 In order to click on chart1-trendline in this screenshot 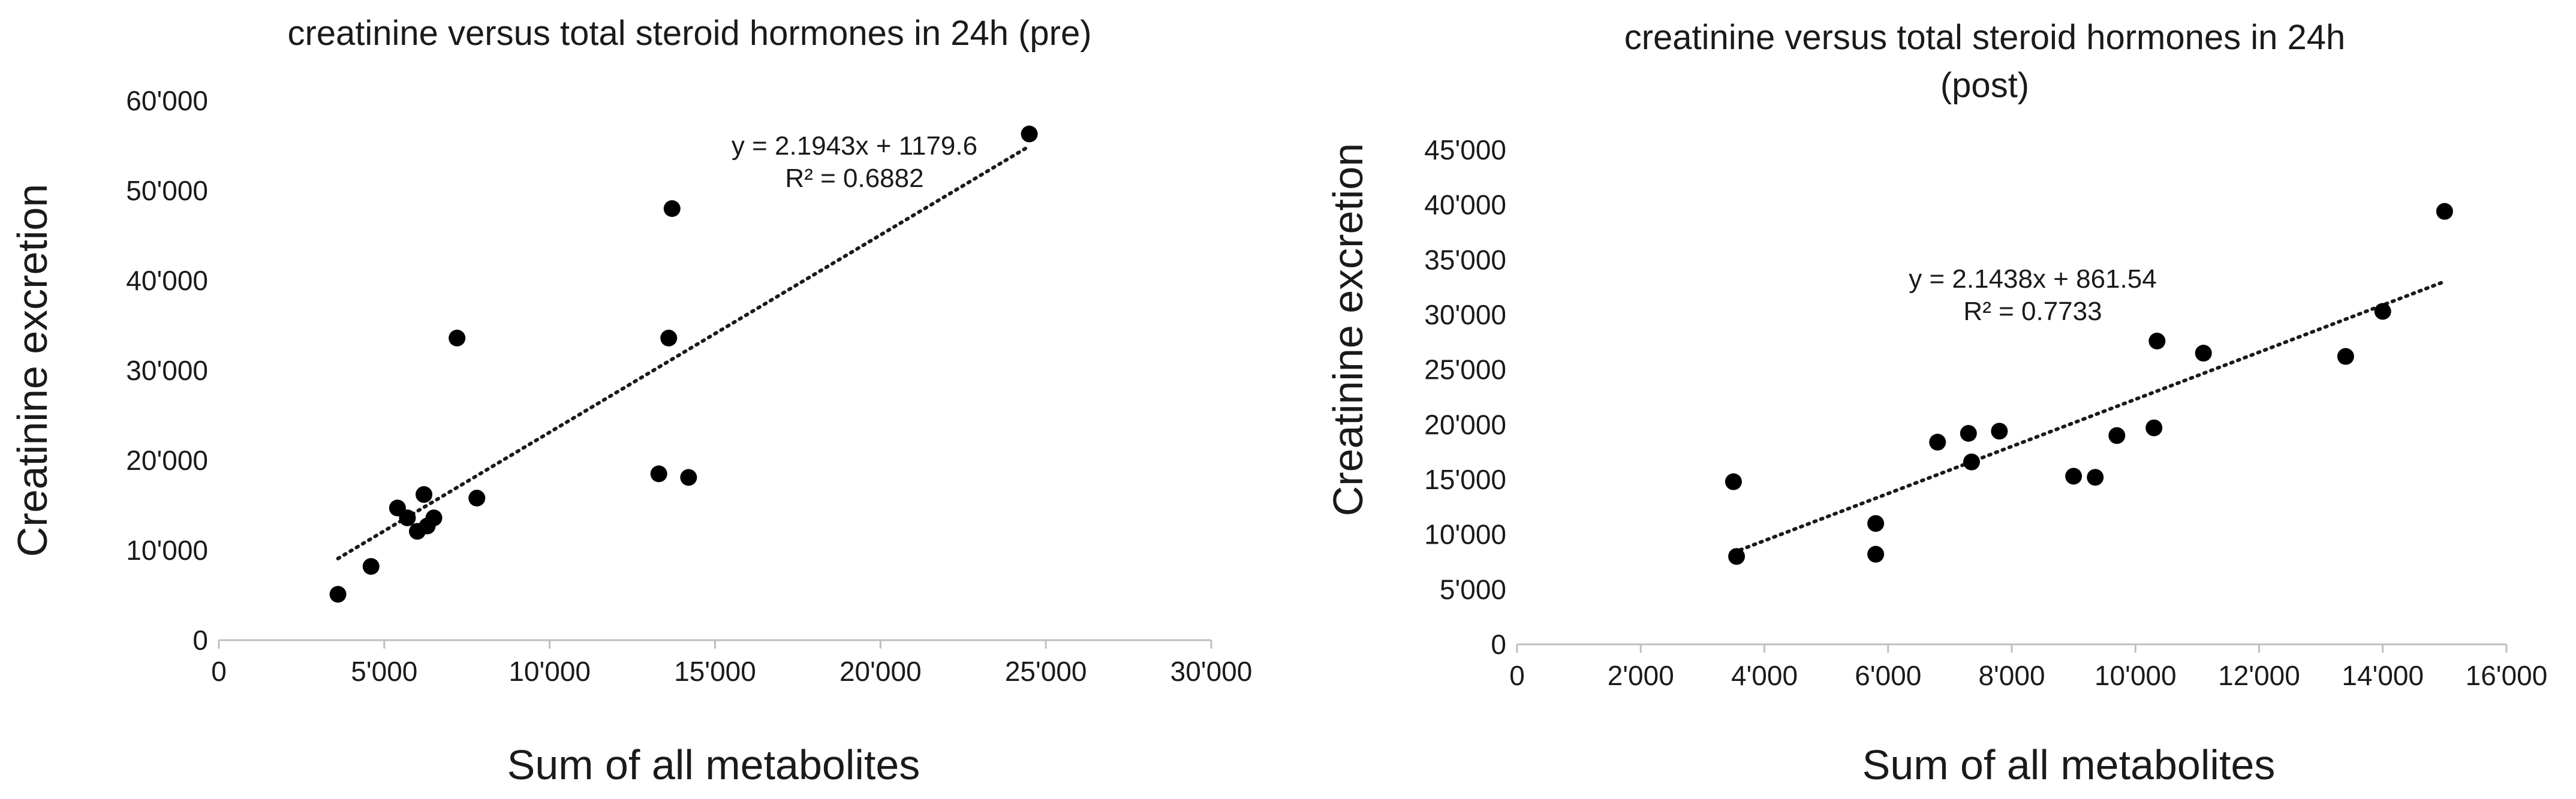, I will do `click(684, 352)`.